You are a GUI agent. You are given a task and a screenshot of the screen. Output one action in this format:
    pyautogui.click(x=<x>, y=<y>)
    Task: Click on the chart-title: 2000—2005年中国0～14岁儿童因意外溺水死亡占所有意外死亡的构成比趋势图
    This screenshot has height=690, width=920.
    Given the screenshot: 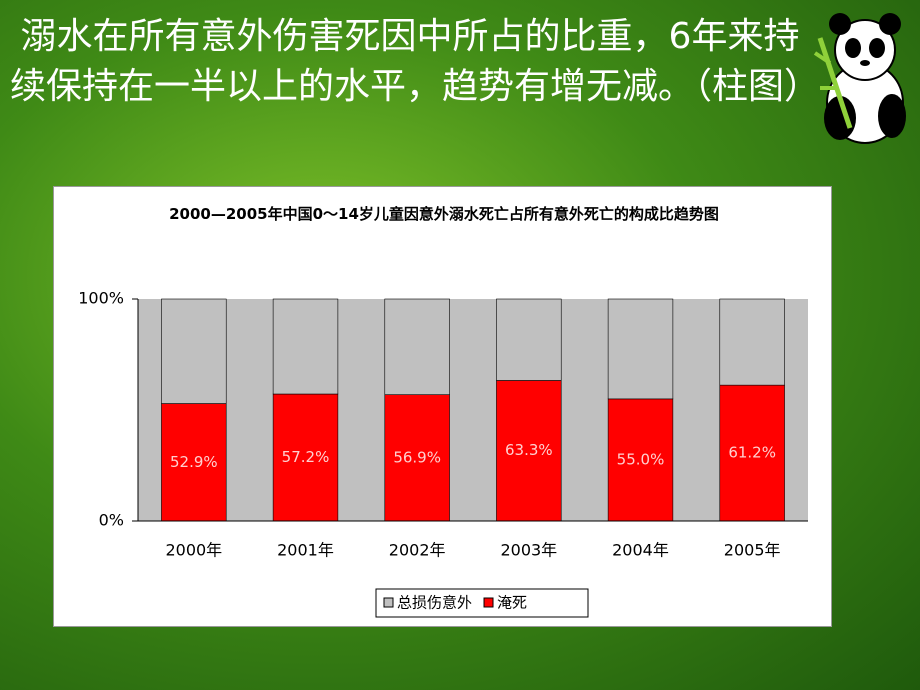 What is the action you would take?
    pyautogui.click(x=444, y=214)
    